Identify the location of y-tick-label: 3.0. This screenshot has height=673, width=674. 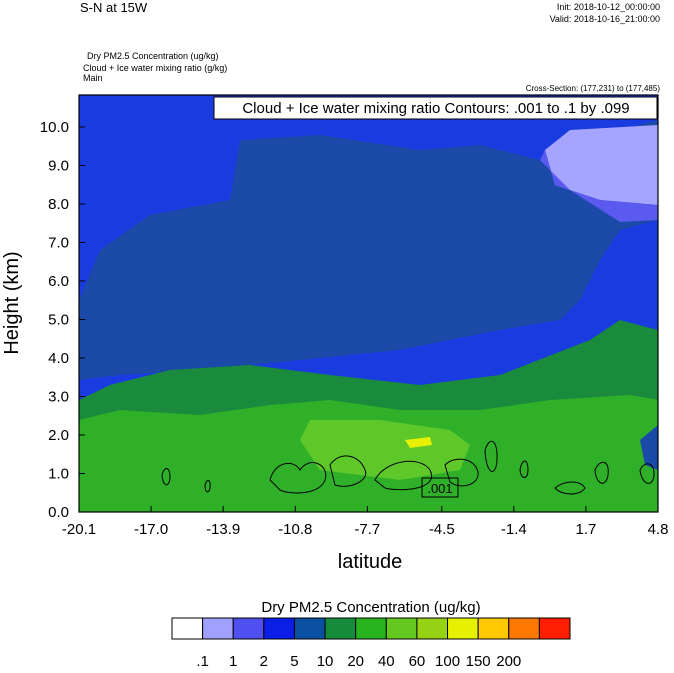
(58, 396).